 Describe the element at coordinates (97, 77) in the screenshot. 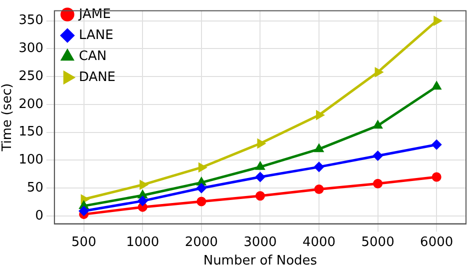

I see `legend-label: DANE` at that location.